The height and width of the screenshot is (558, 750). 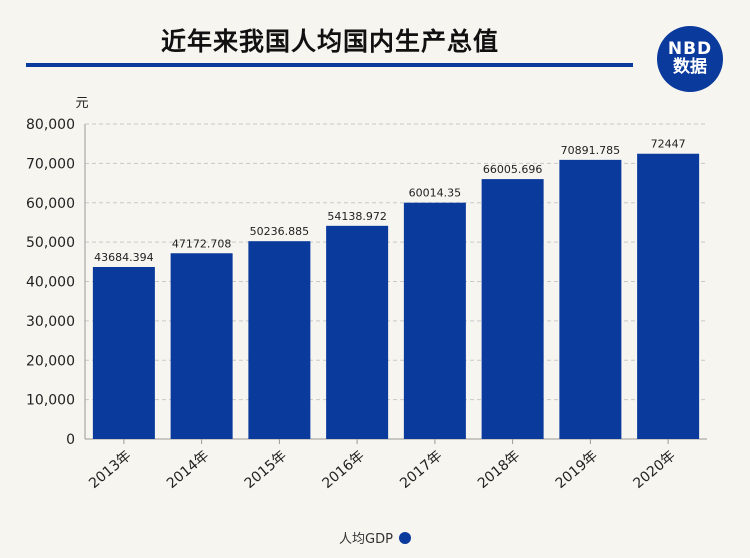 I want to click on y-tick-label: 40,000, so click(x=50, y=283).